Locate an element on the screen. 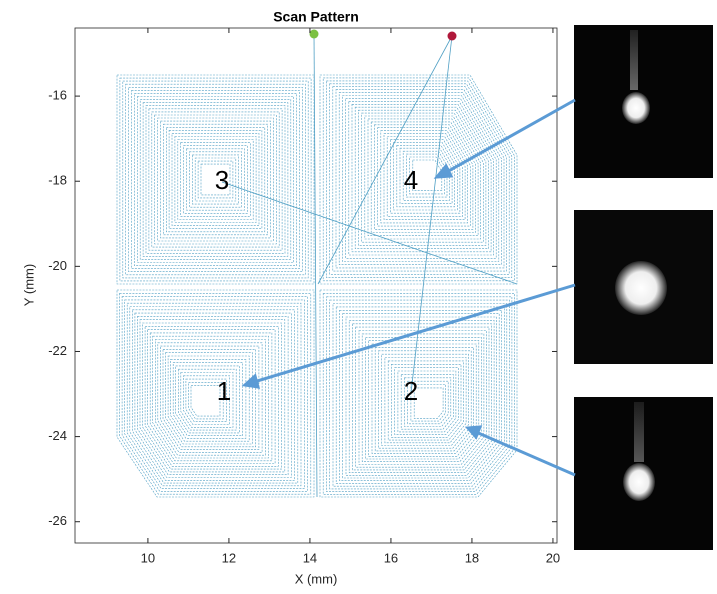 This screenshot has width=717, height=594. image-3-tail is located at coordinates (639, 432).